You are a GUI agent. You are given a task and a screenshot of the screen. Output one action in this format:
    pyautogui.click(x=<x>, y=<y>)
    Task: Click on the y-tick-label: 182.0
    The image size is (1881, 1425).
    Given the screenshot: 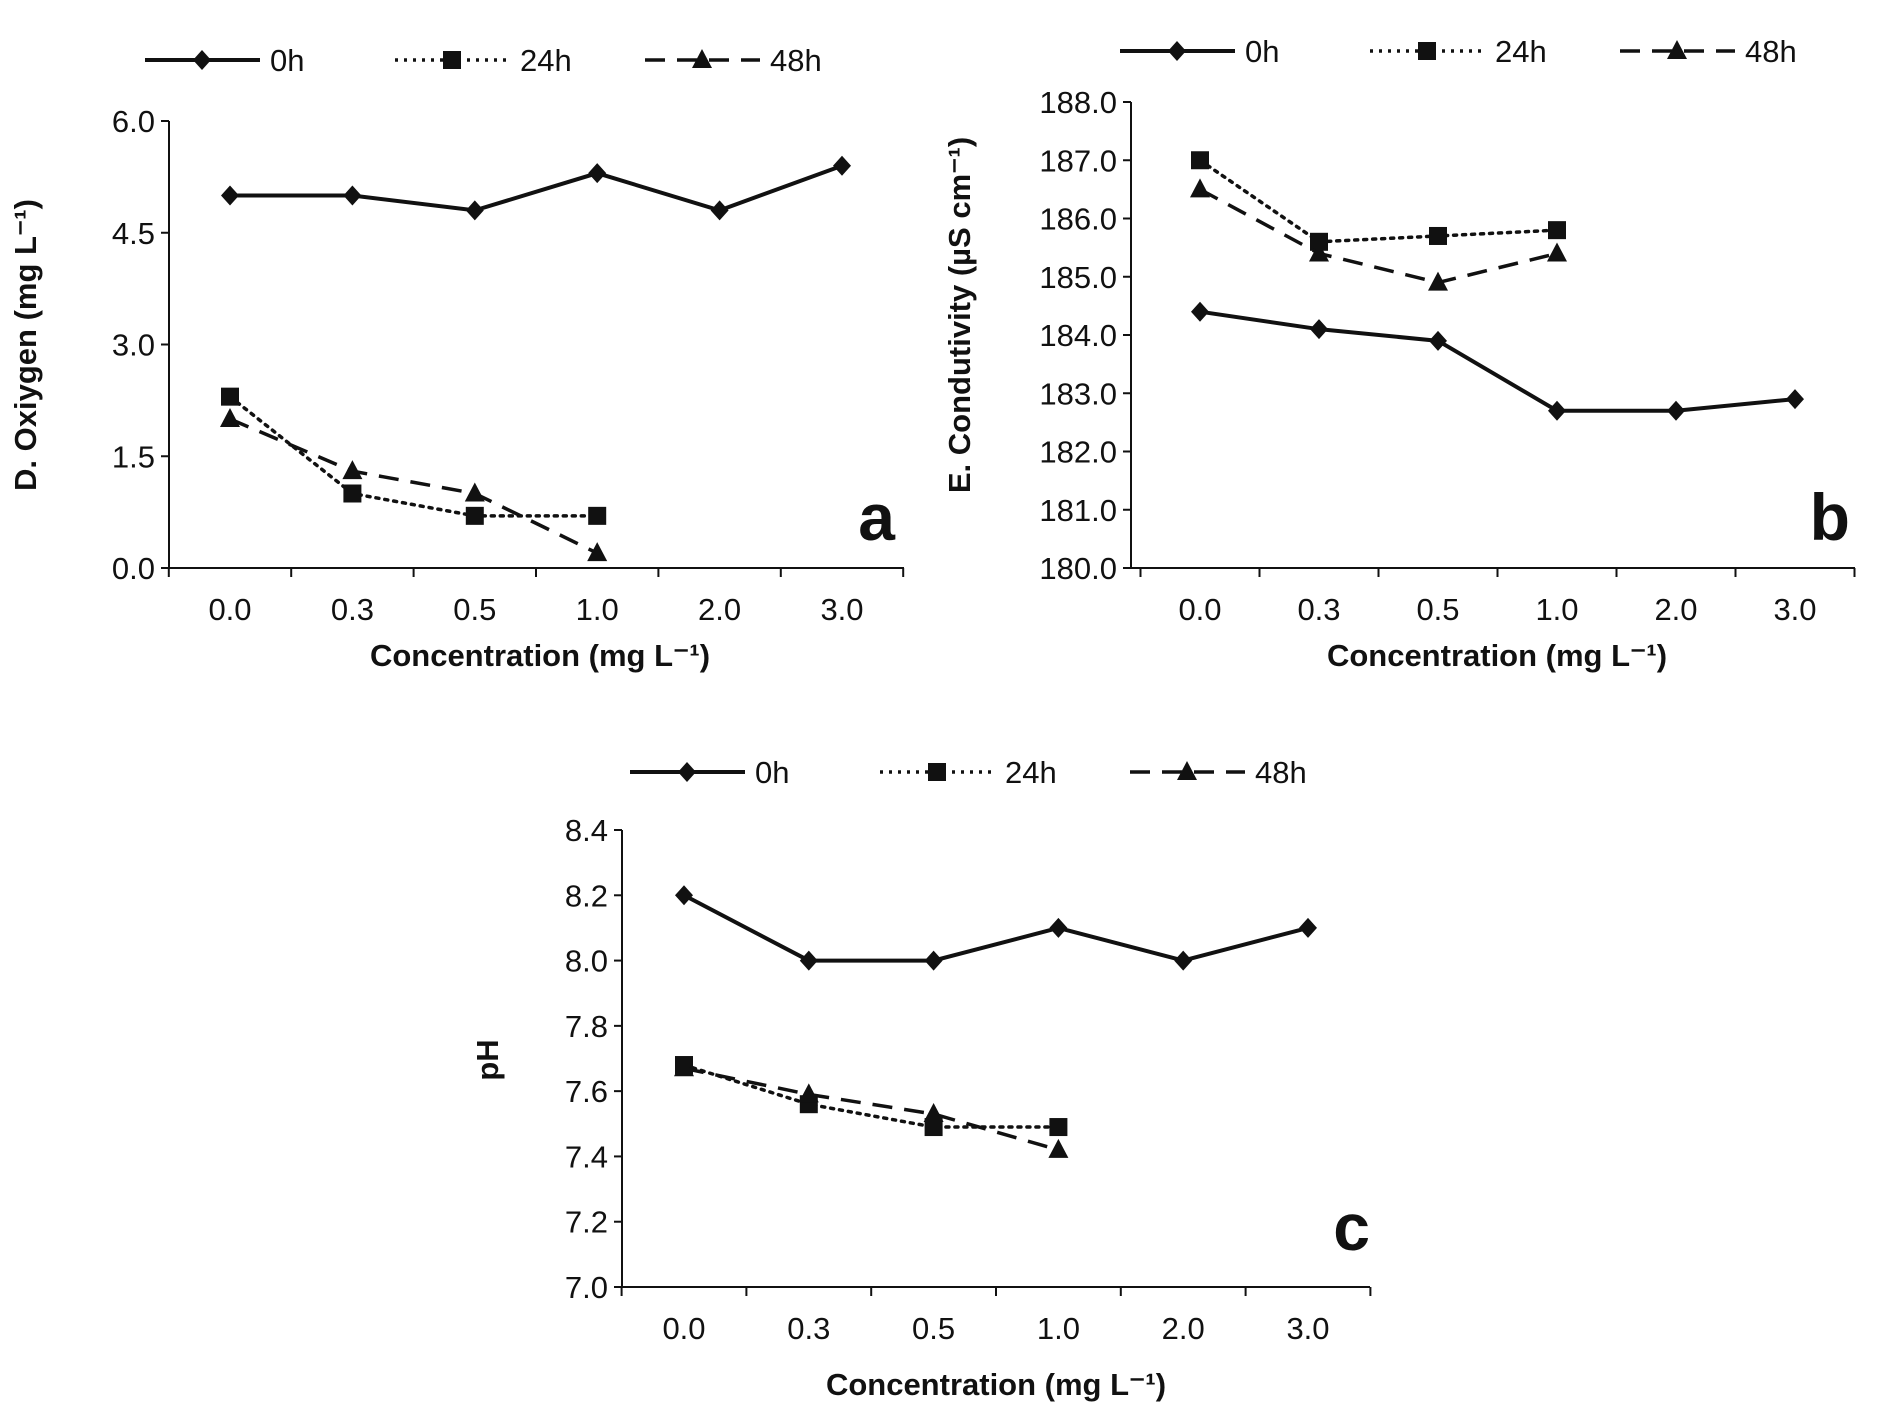 What is the action you would take?
    pyautogui.click(x=1078, y=452)
    